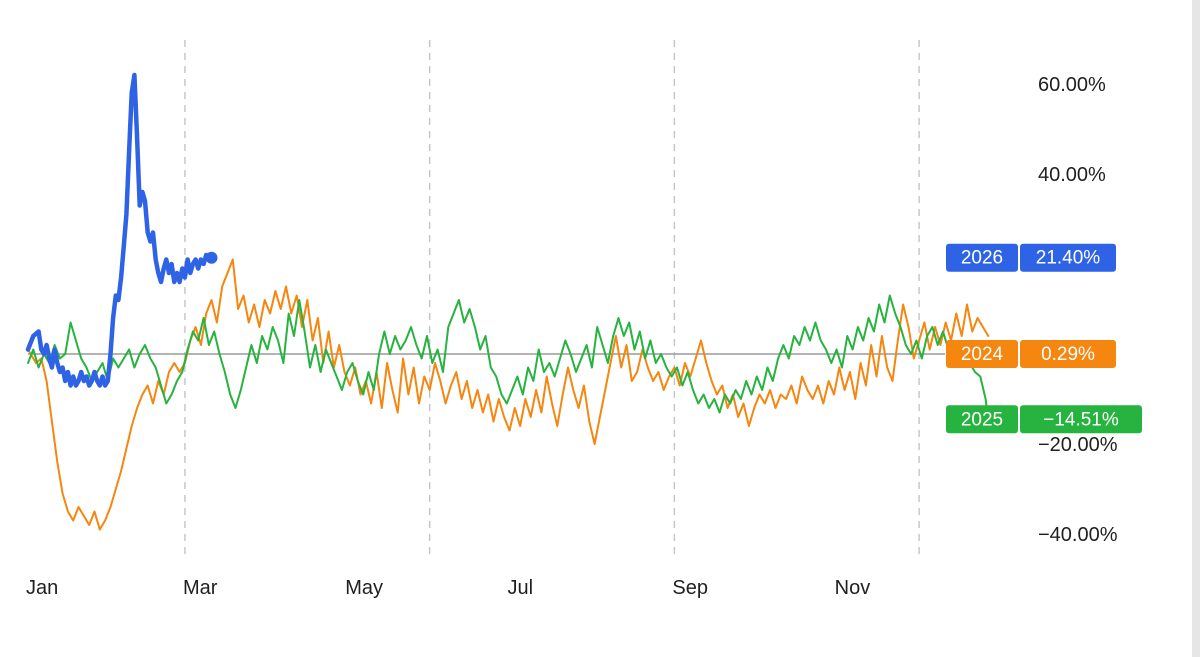 The image size is (1200, 657). Describe the element at coordinates (690, 588) in the screenshot. I see `x-tick-label: Sep` at that location.